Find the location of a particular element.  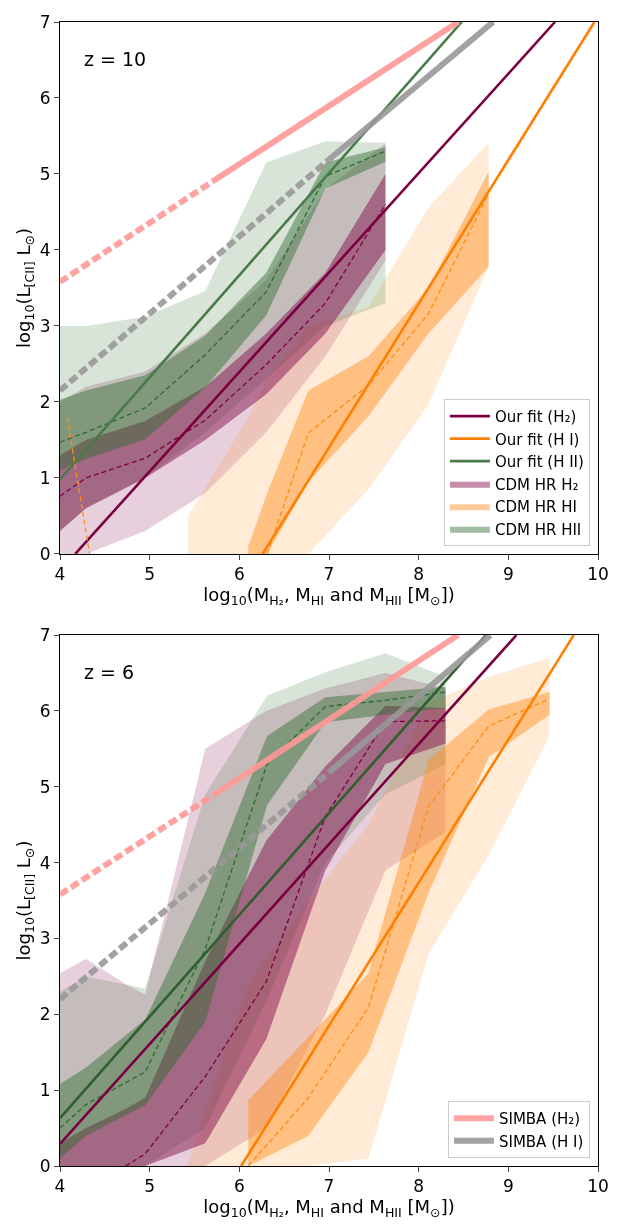

legend-label: SIMBA (H I) is located at coordinates (541, 1141).